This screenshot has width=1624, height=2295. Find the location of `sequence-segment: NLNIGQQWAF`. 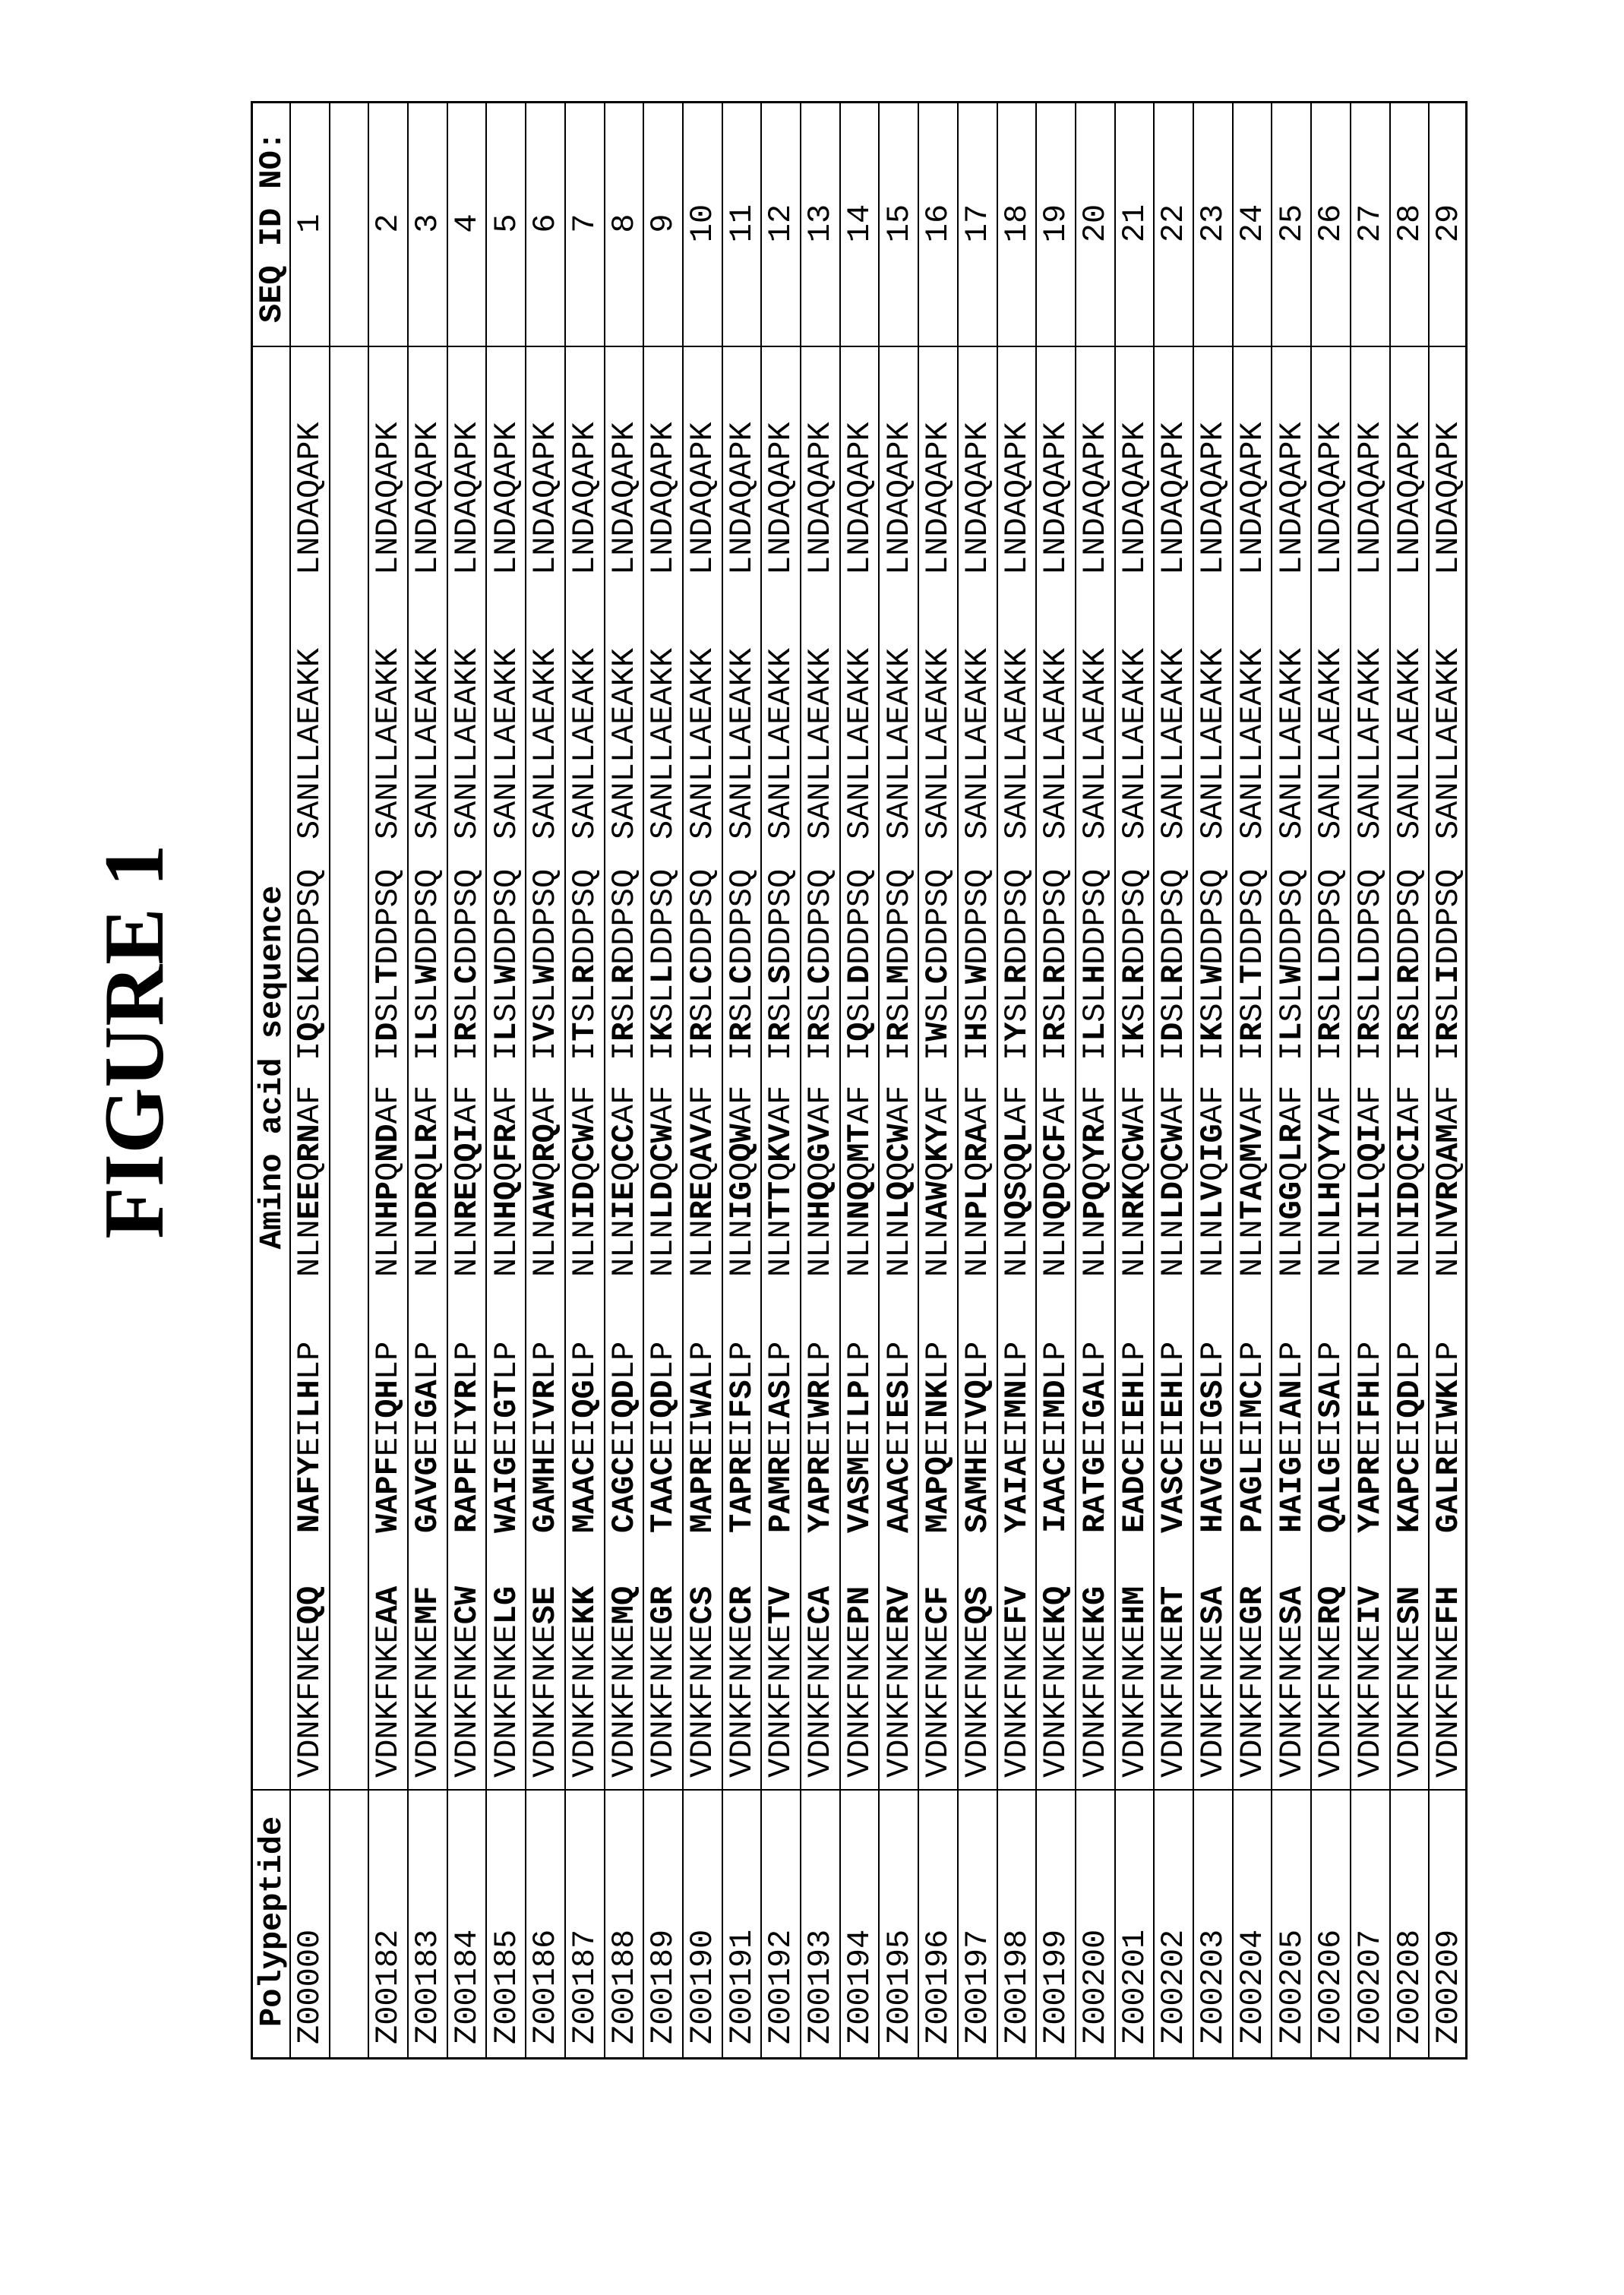

sequence-segment: NLNIGQQWAF is located at coordinates (743, 1181).